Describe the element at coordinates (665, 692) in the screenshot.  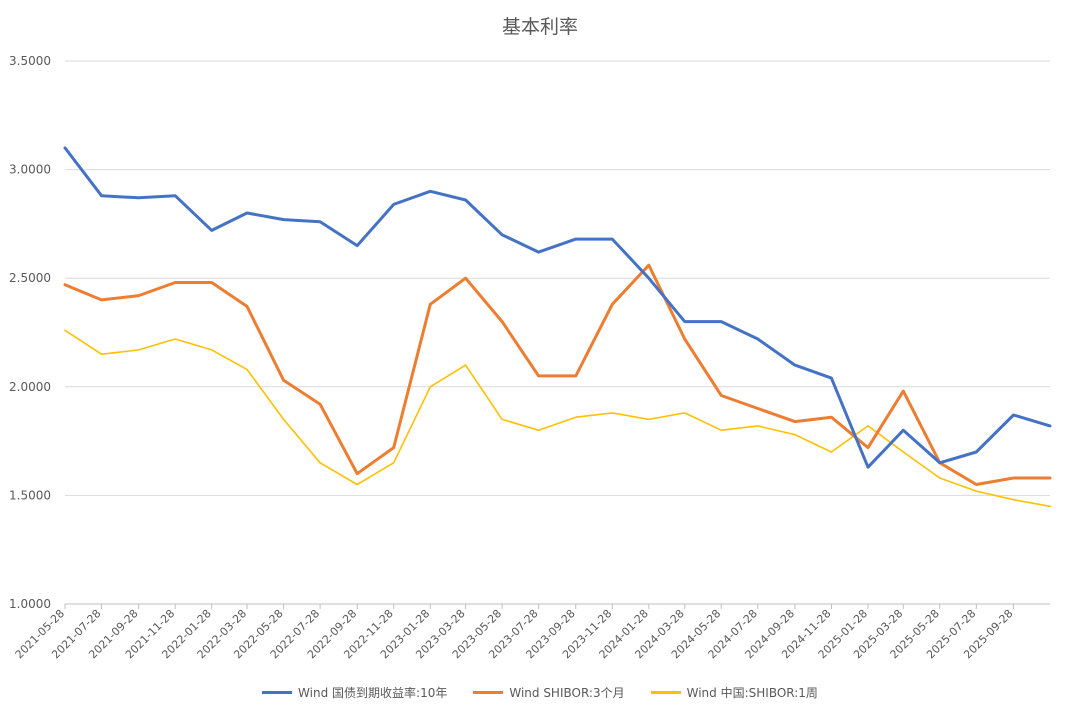
I see `legend-swatch-shibor-1w` at that location.